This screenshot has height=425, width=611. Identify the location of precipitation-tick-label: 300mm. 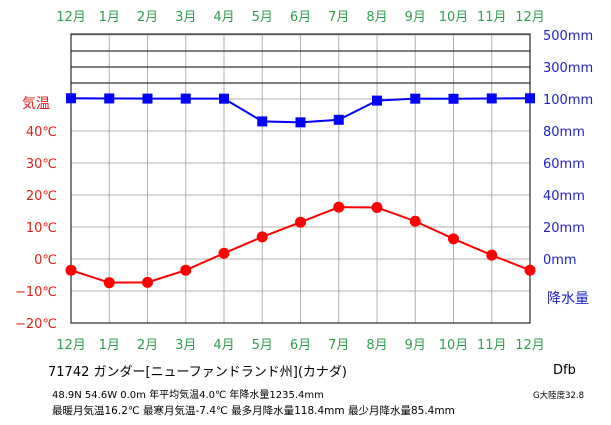
(568, 68).